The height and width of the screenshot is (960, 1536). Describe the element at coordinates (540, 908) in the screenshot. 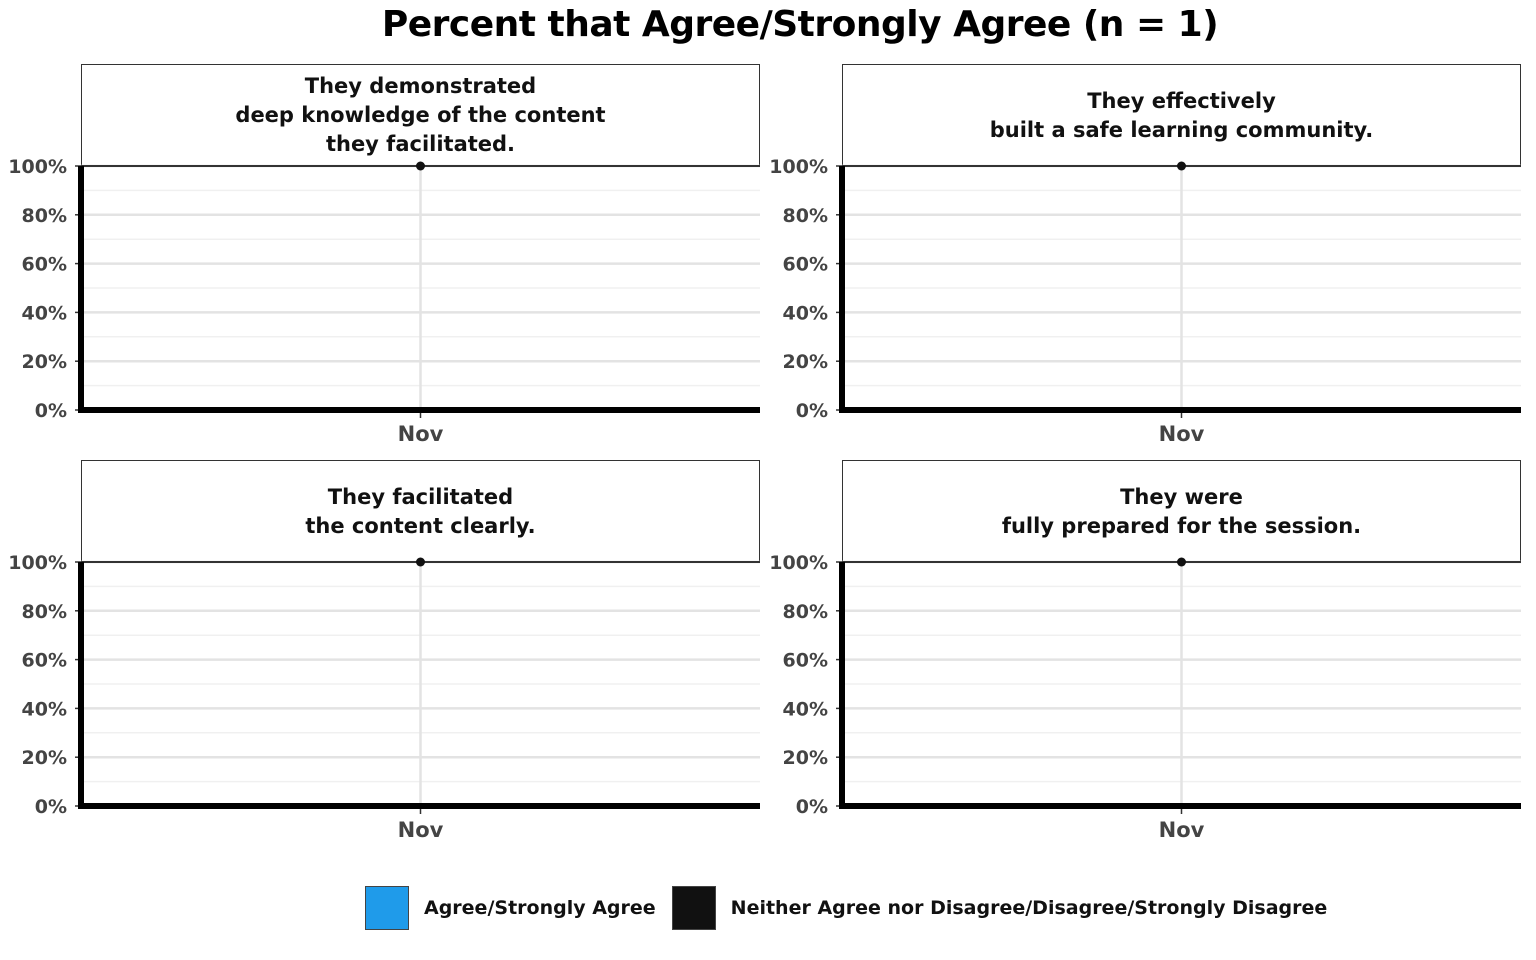

I see `legend-label-agree: Agree/Strongly Agree` at that location.